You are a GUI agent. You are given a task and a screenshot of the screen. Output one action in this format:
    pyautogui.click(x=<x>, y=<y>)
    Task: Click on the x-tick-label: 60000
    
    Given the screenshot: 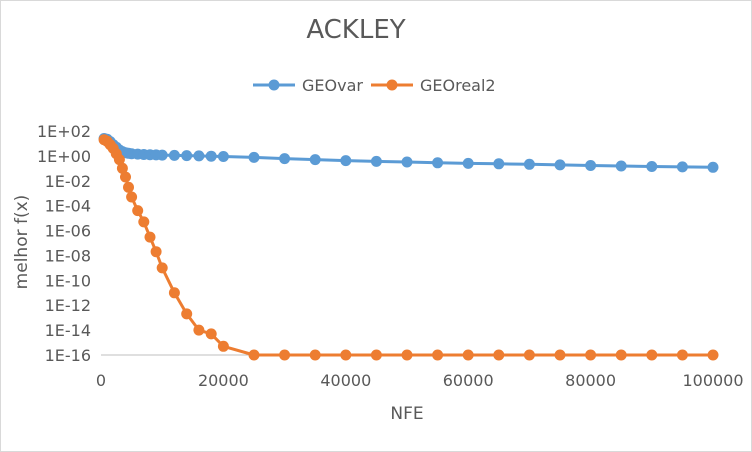 What is the action you would take?
    pyautogui.click(x=468, y=380)
    